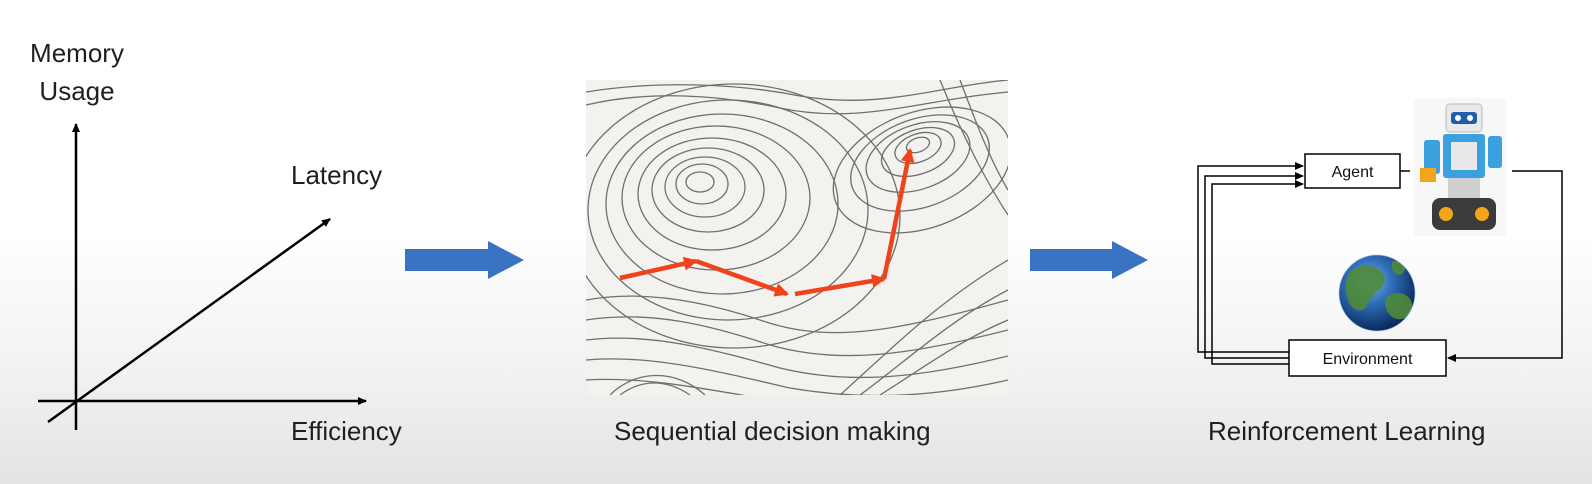 This screenshot has height=484, width=1592. Describe the element at coordinates (189, 320) in the screenshot. I see `diagonal-axis` at that location.